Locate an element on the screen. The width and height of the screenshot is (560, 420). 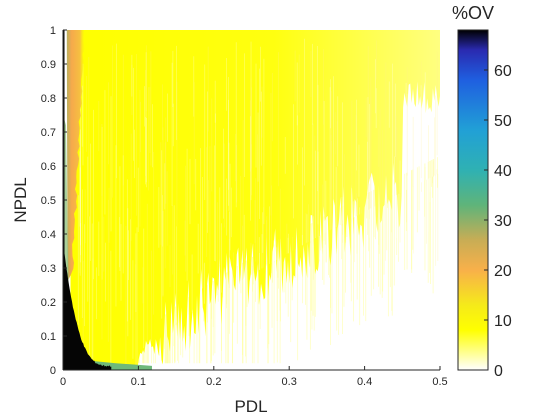
colorbar-bar is located at coordinates (473, 200).